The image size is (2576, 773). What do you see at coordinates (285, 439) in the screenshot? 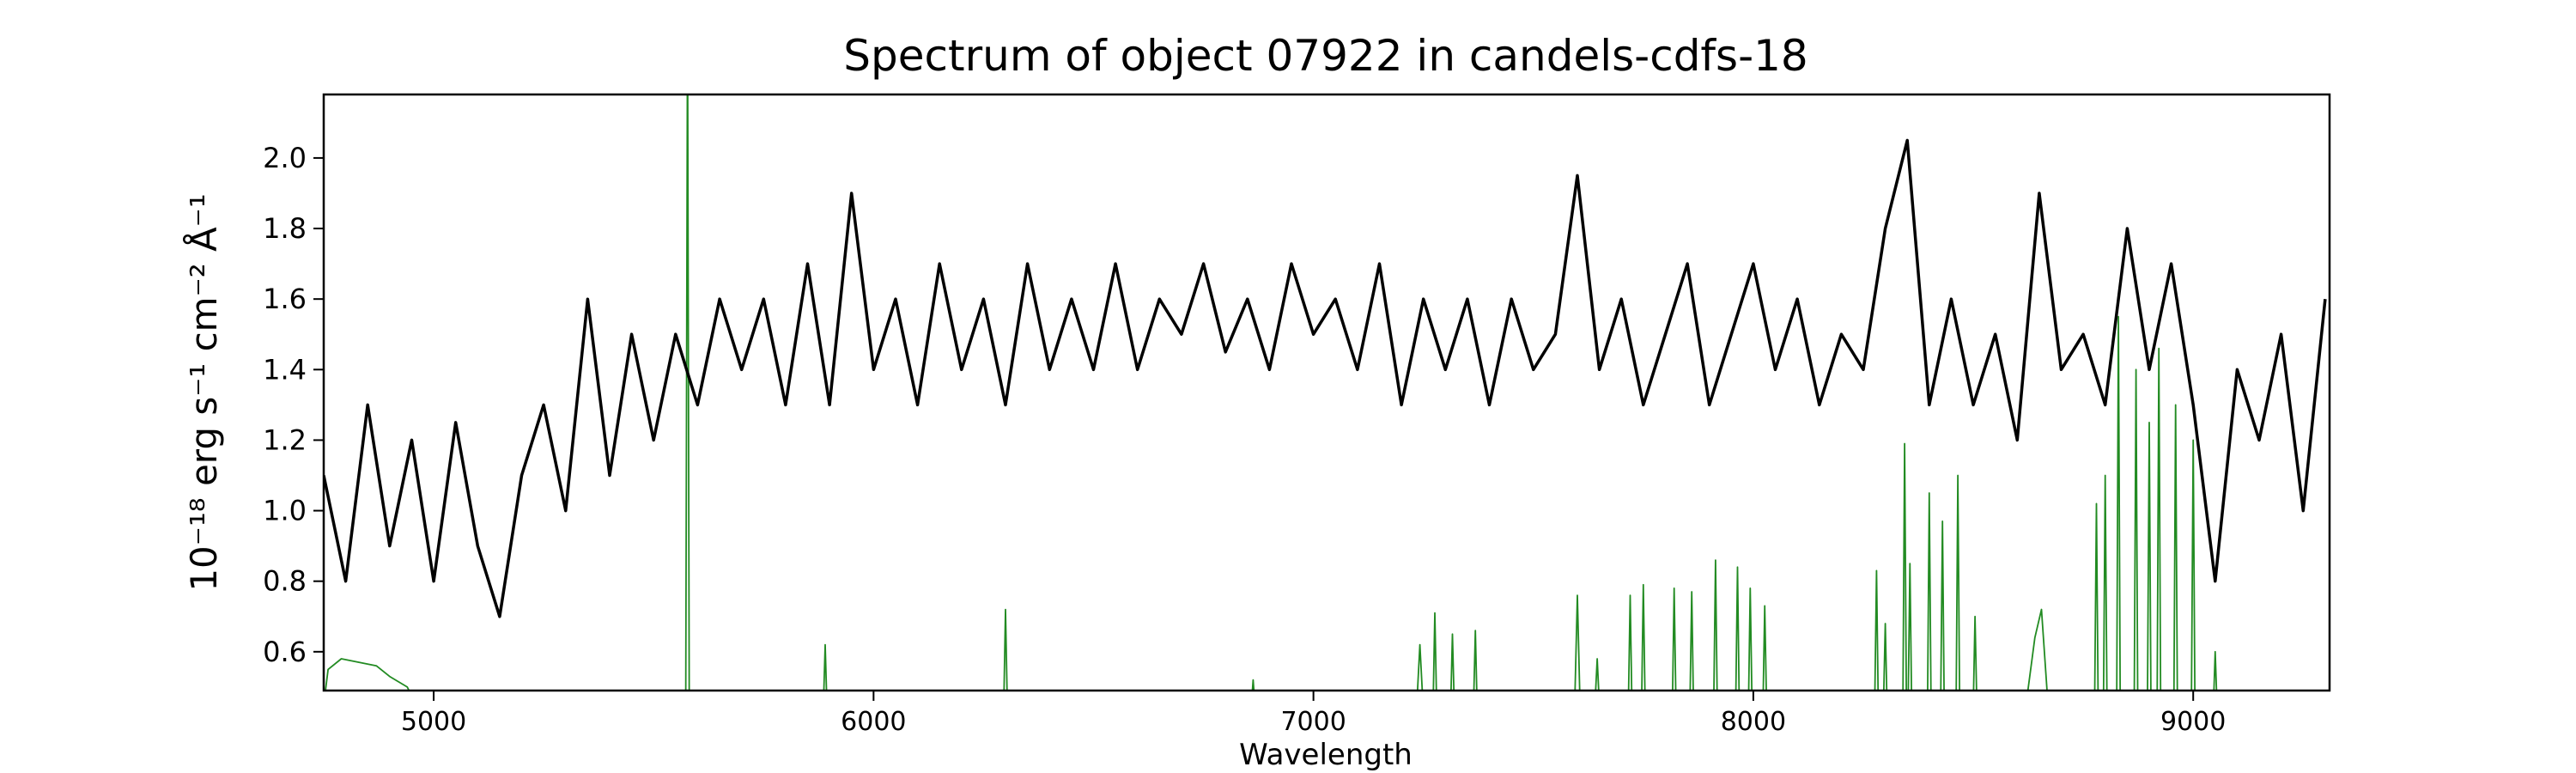
I see `y-tick-label: 1.2` at bounding box center [285, 439].